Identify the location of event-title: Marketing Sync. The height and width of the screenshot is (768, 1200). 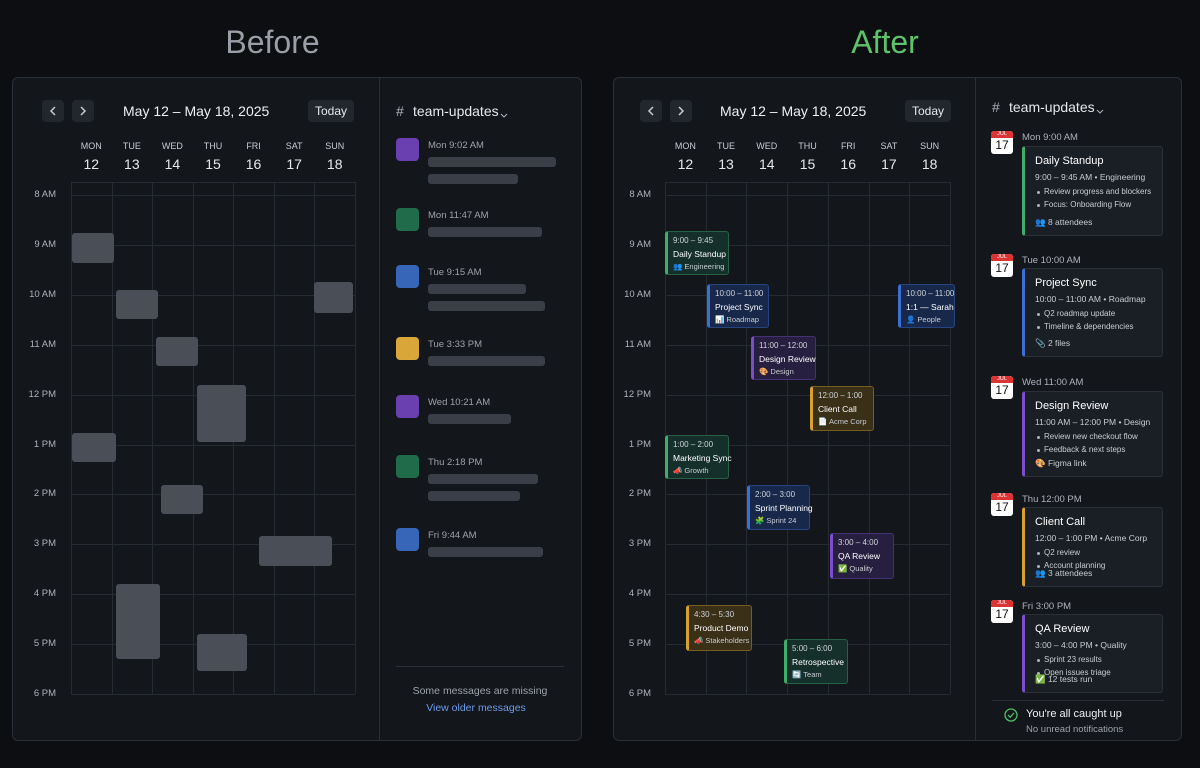
(702, 458).